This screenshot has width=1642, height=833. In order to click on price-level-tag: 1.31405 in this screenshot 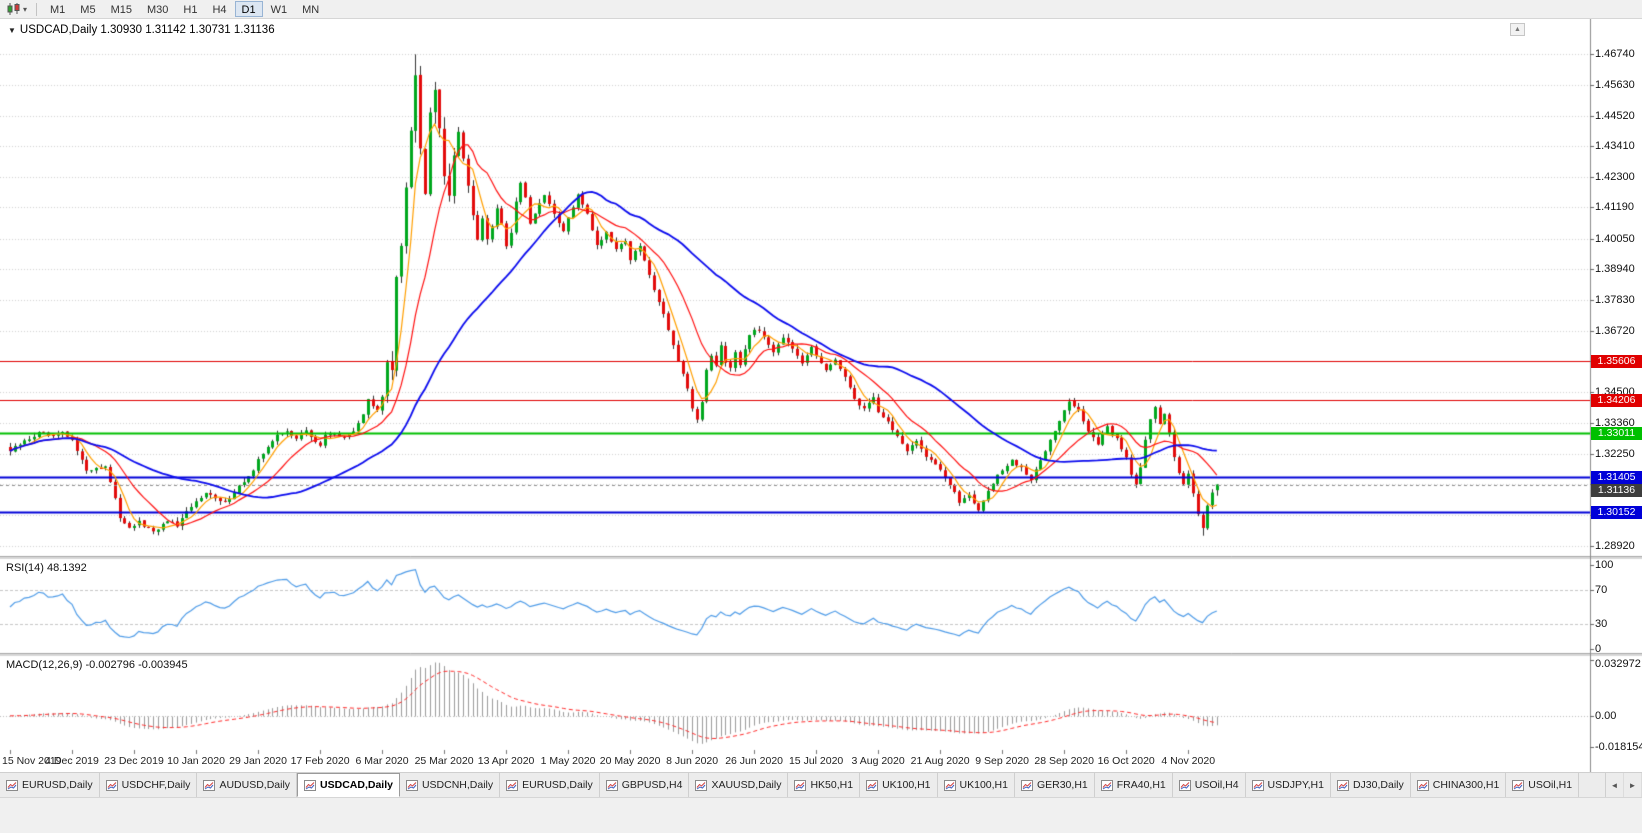, I will do `click(1616, 478)`.